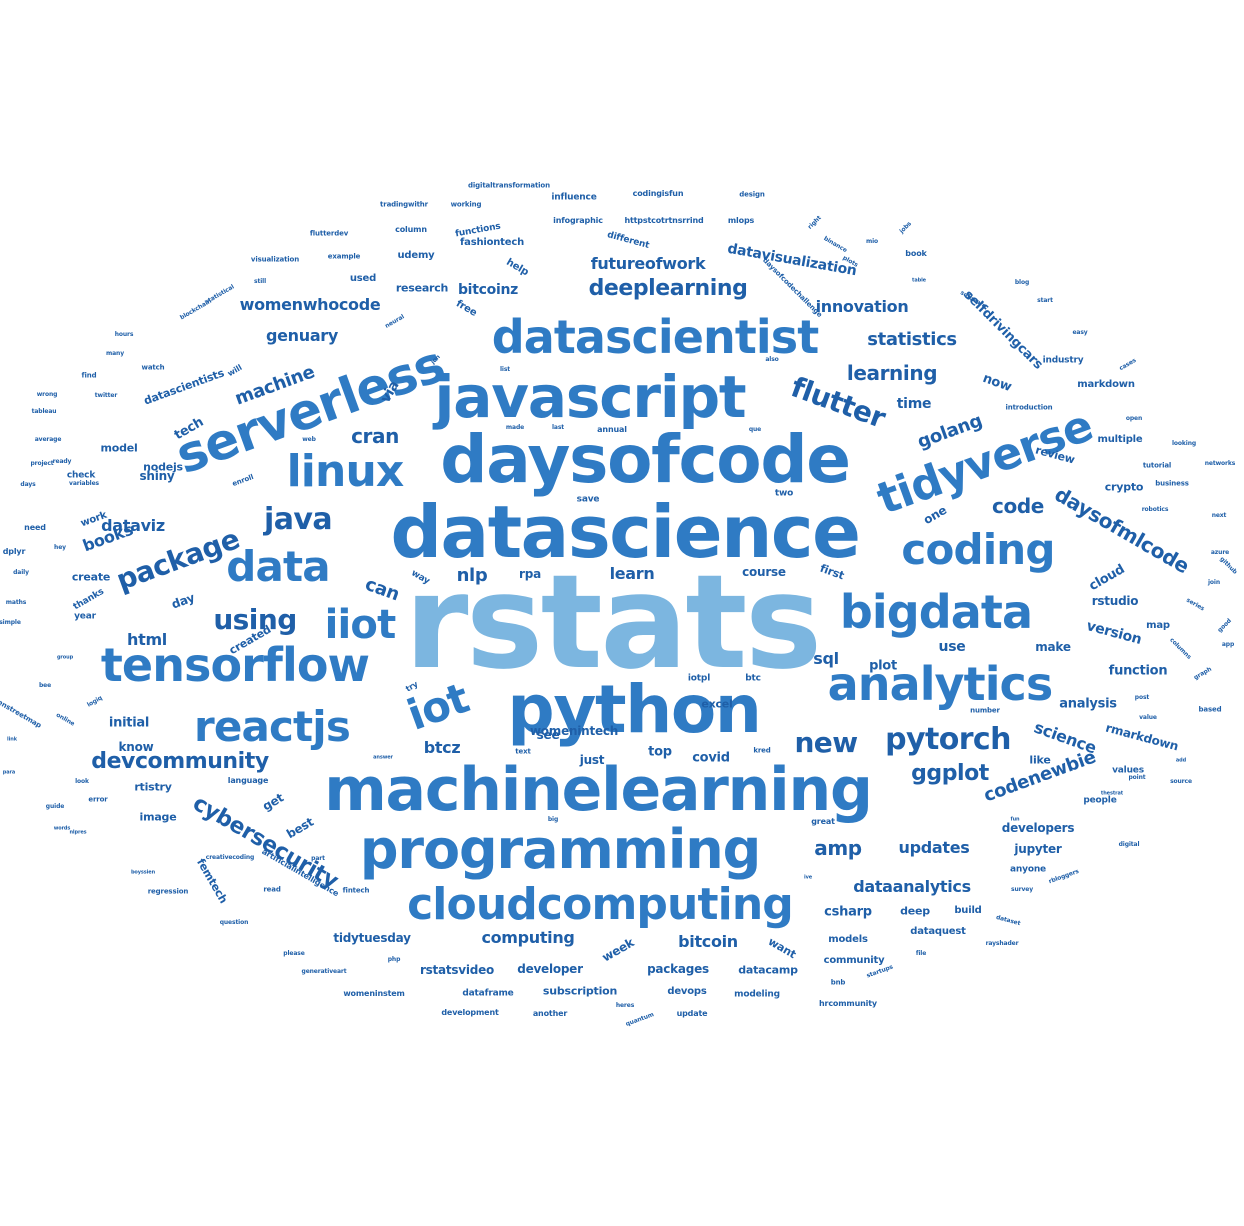 This screenshot has width=1244, height=1226. I want to click on word-tensorflow: tensorflow, so click(235, 665).